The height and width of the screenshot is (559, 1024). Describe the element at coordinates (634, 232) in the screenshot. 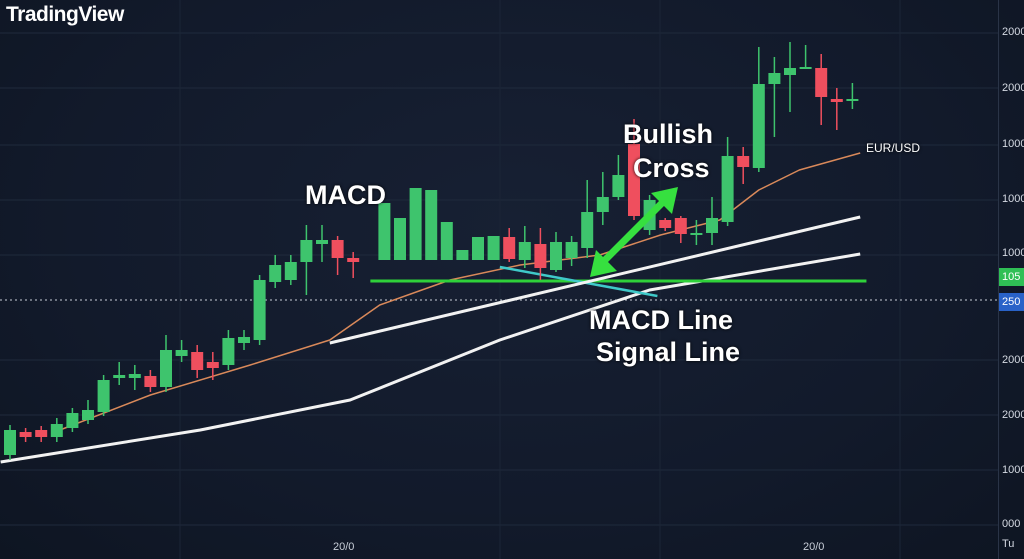

I see `bullish-cross-arrow-icon` at that location.